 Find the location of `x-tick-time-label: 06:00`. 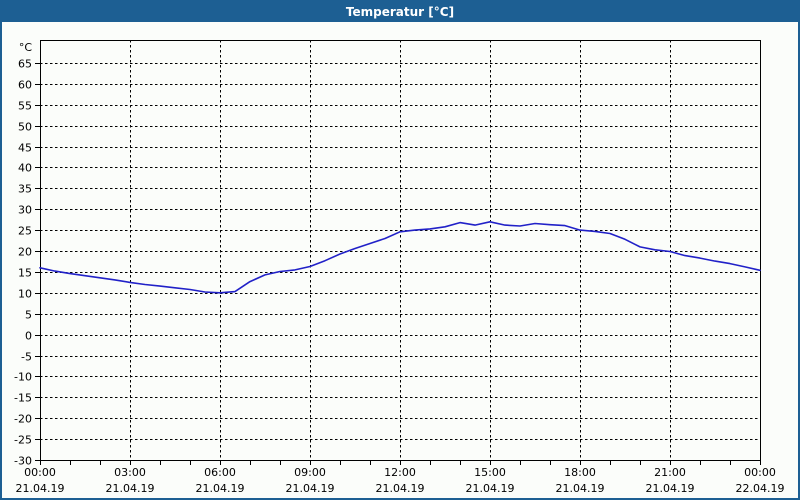

x-tick-time-label: 06:00 is located at coordinates (220, 472).